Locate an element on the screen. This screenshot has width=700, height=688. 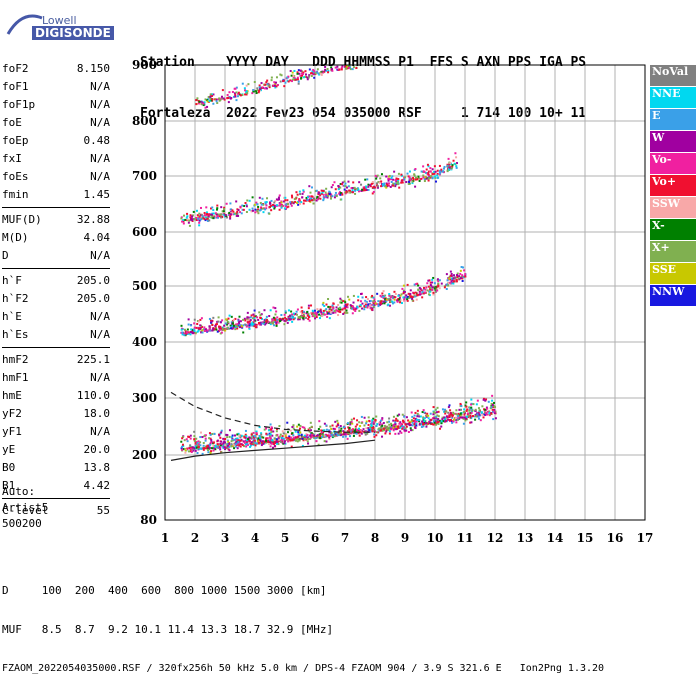
param-value: 32.88 is located at coordinates (93, 219).